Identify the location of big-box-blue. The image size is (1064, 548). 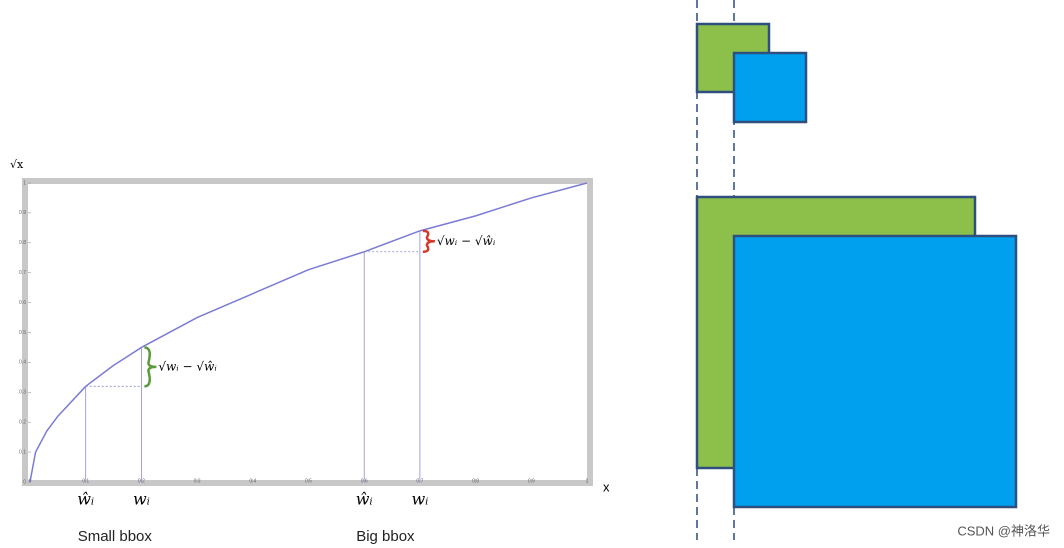
(875, 371).